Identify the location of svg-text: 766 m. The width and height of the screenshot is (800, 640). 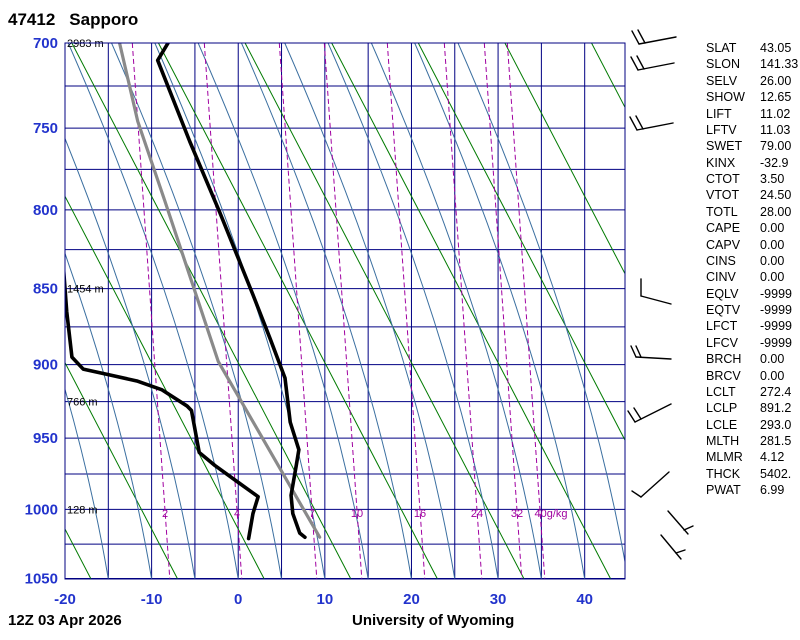
(82, 403).